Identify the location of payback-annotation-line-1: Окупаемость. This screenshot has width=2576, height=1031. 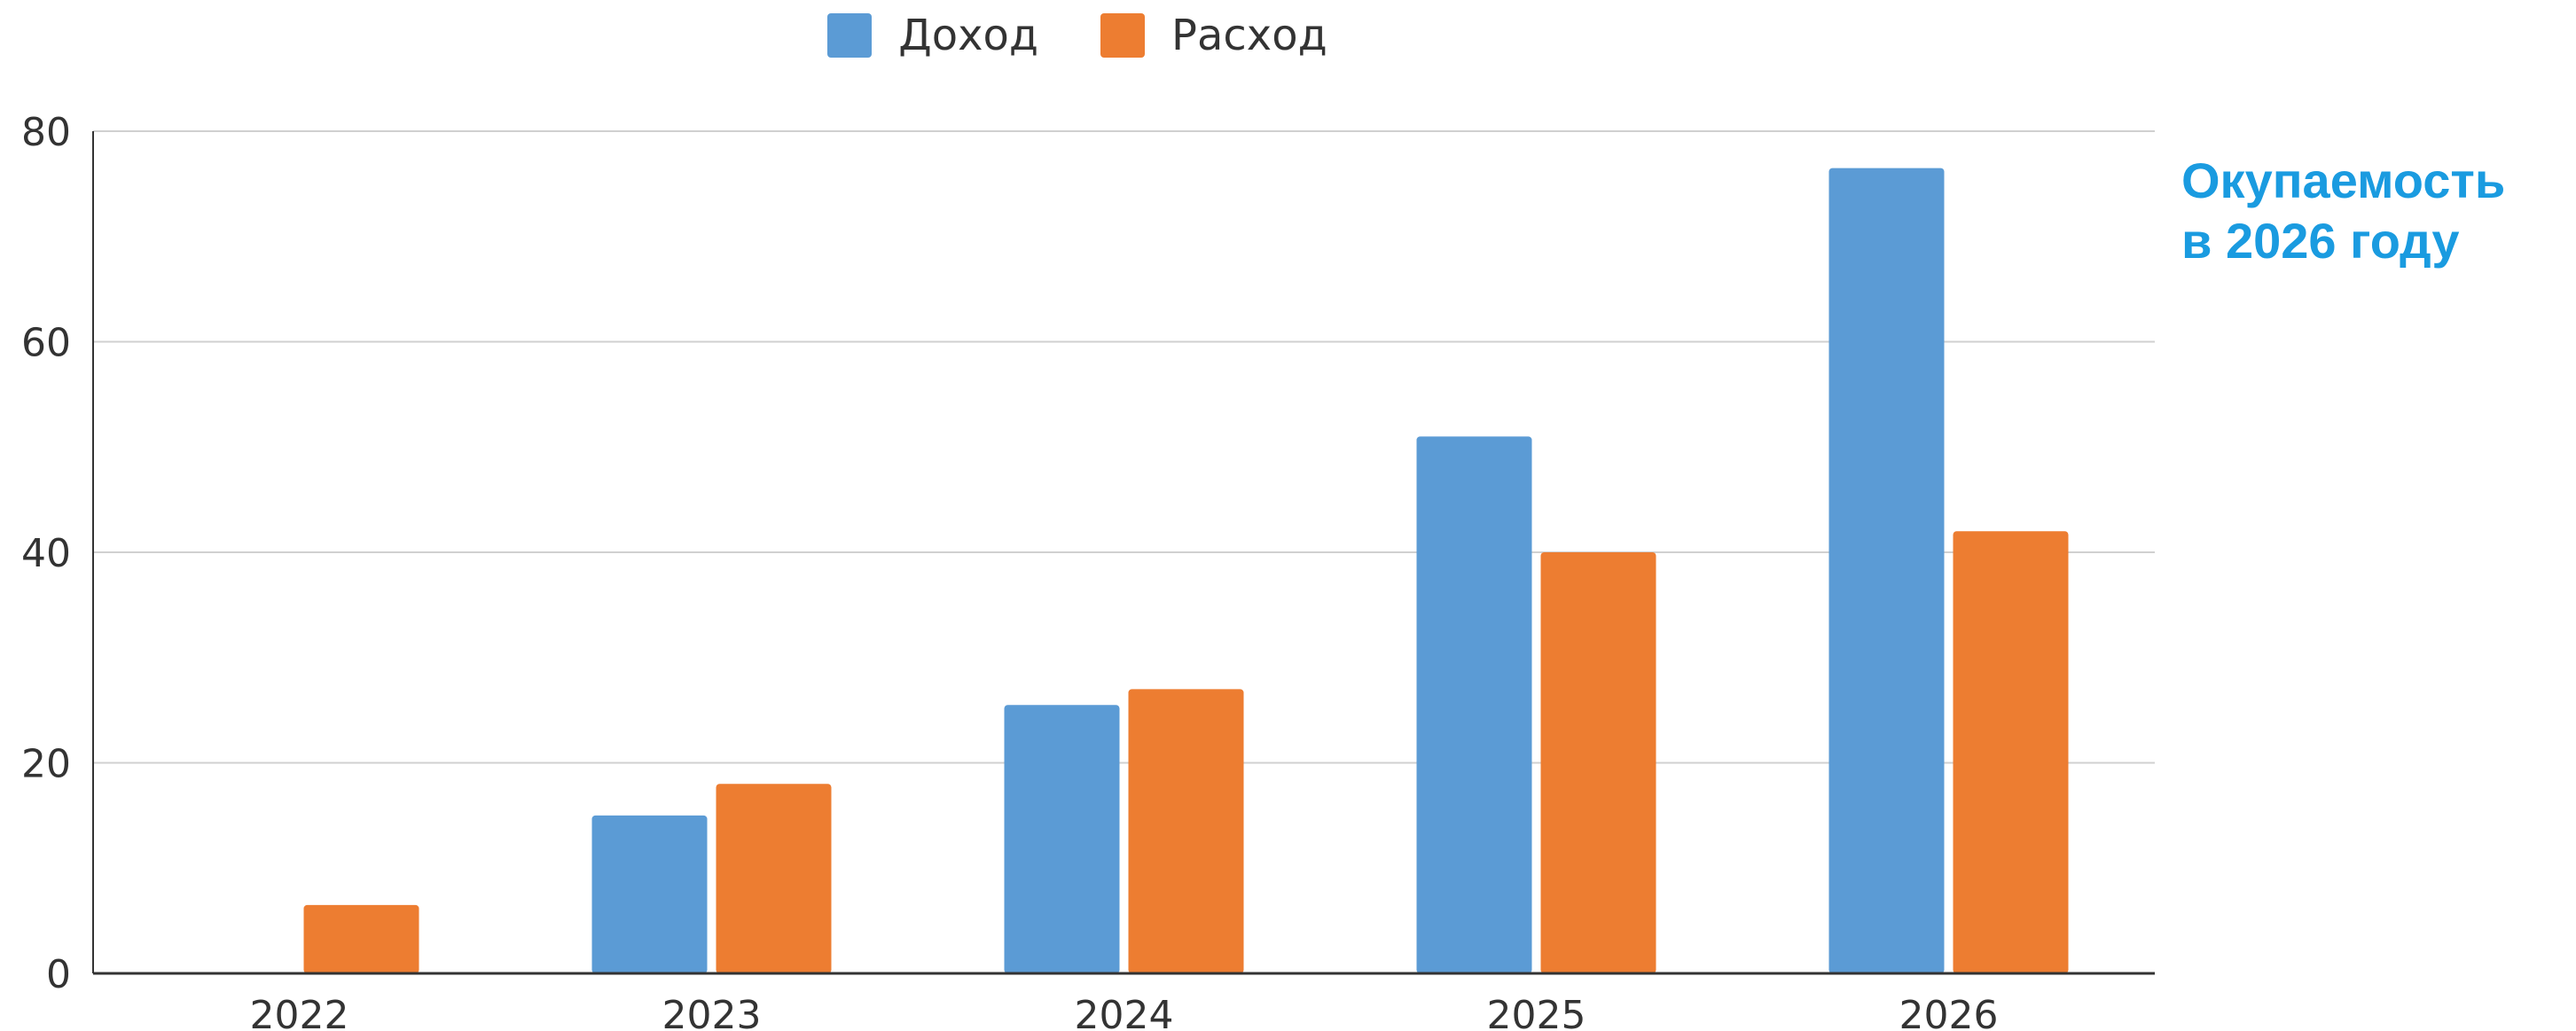
(2343, 180).